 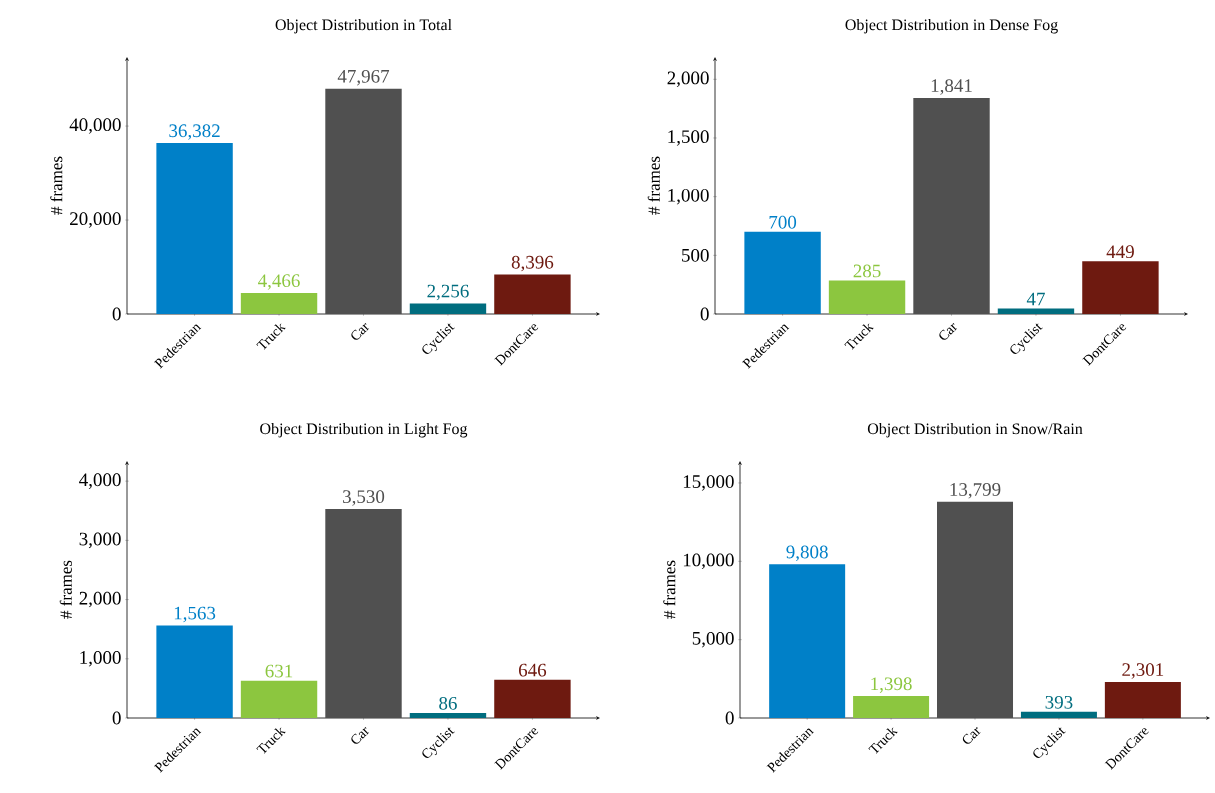 What do you see at coordinates (532, 263) in the screenshot?
I see `data-label: 8,396` at bounding box center [532, 263].